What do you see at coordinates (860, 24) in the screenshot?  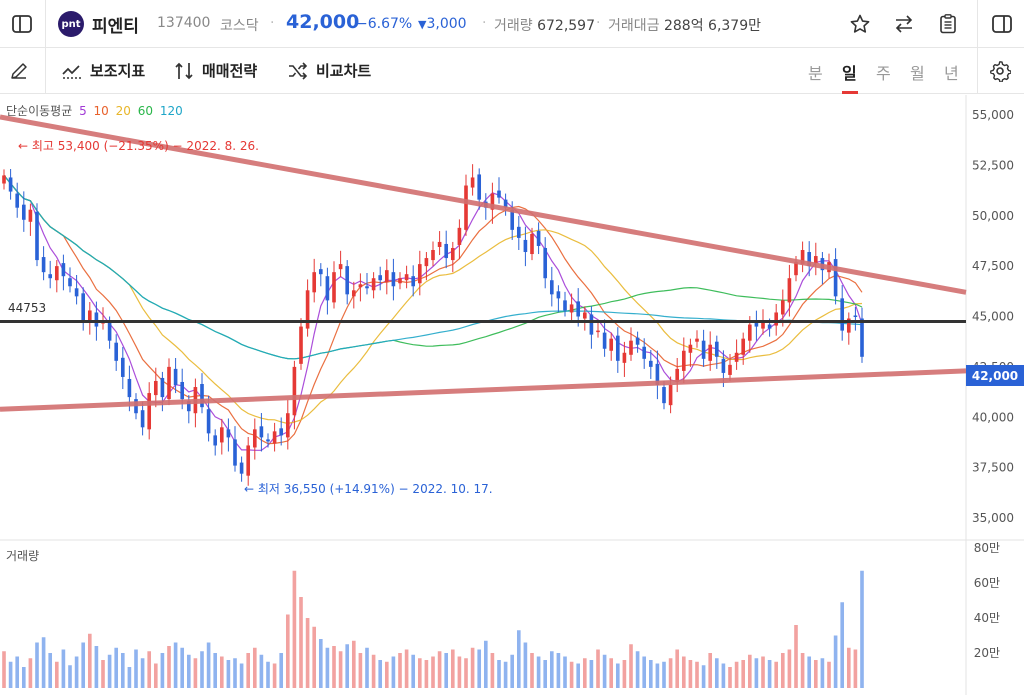 I see `favorite-star-icon` at bounding box center [860, 24].